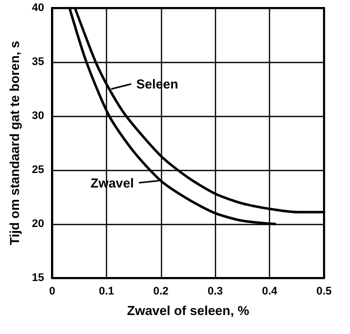  I want to click on y-axis-title: Tijd om standaard gat te boren, s, so click(14, 143).